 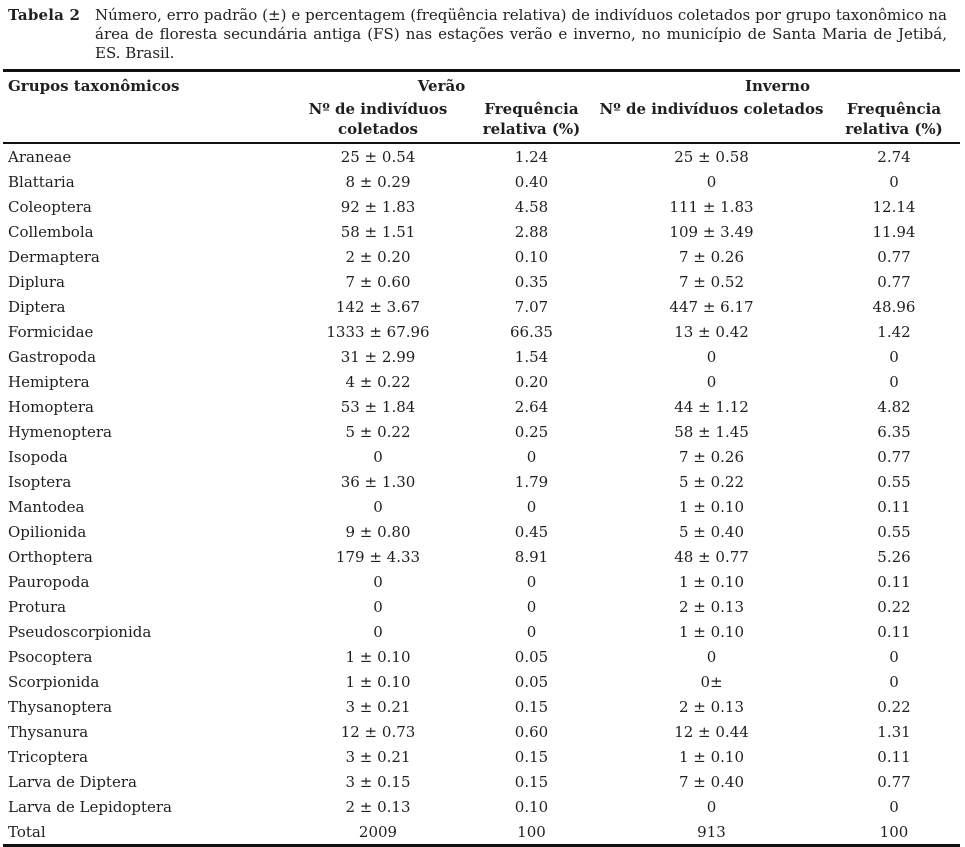 What do you see at coordinates (894, 231) in the screenshot?
I see `value-cell: 11.94` at bounding box center [894, 231].